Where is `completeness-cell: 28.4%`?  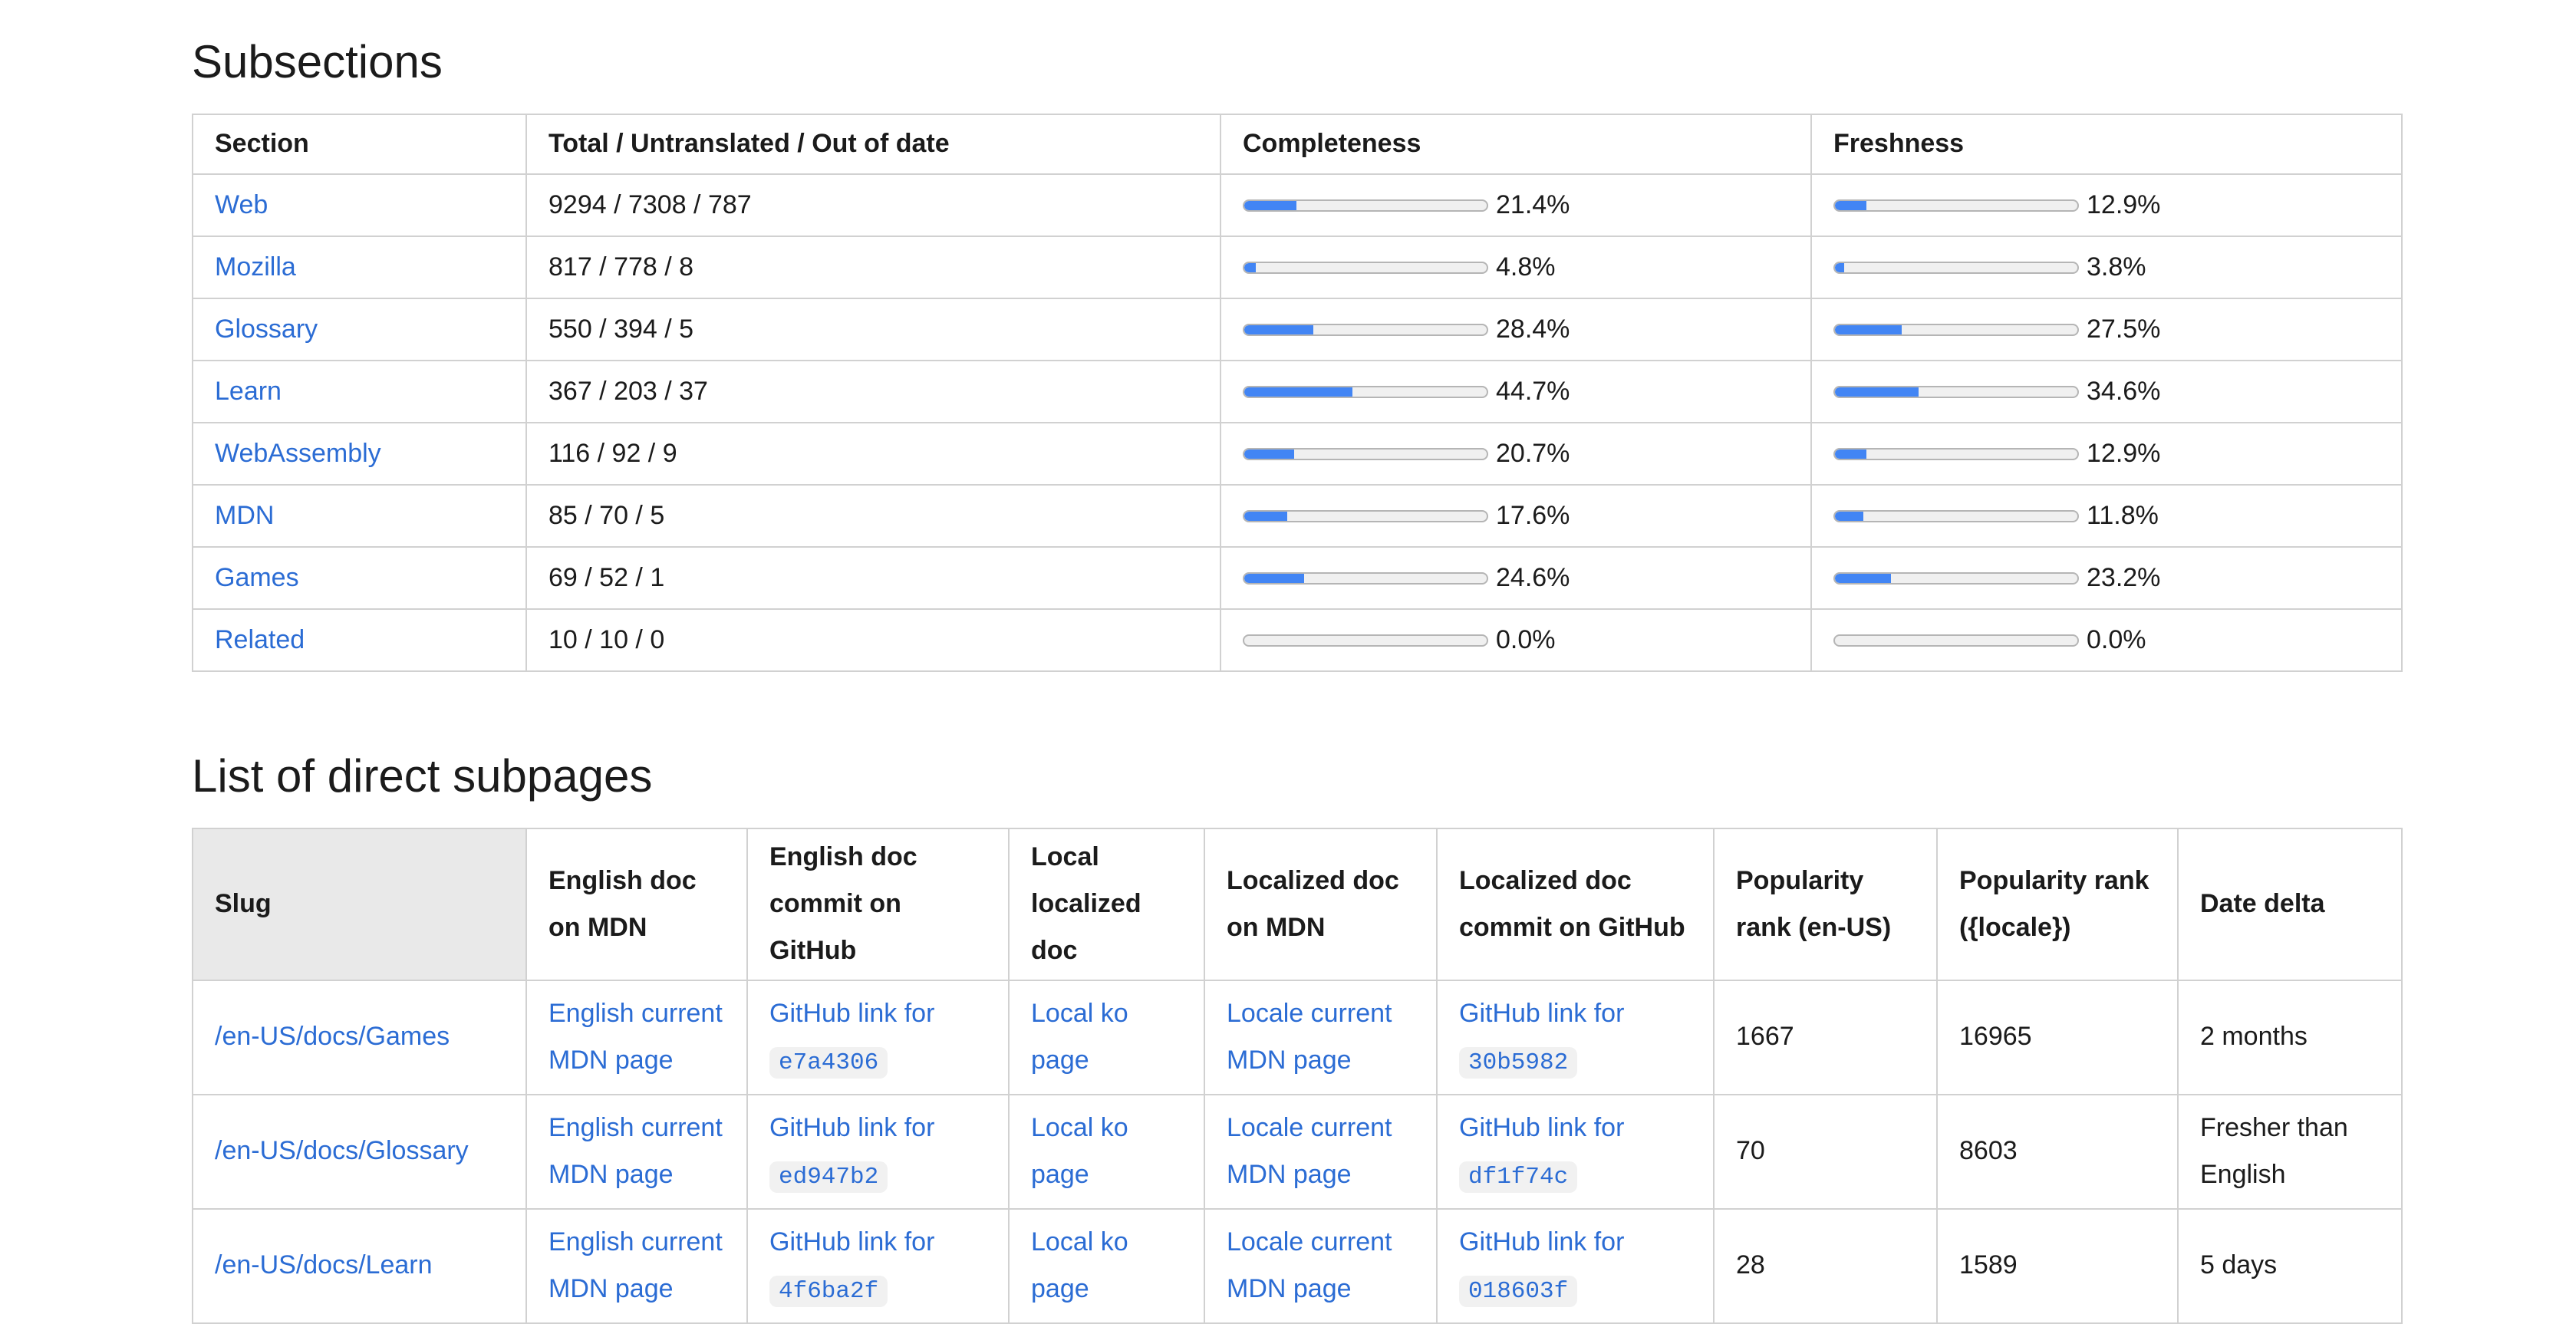 completeness-cell: 28.4% is located at coordinates (1516, 329).